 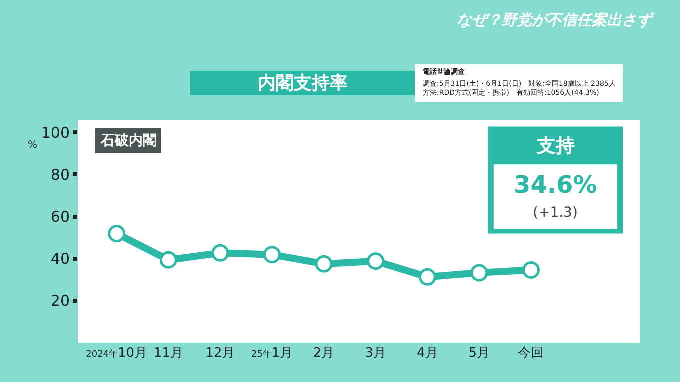 What do you see at coordinates (128, 141) in the screenshot?
I see `annotation: 石破内閣` at bounding box center [128, 141].